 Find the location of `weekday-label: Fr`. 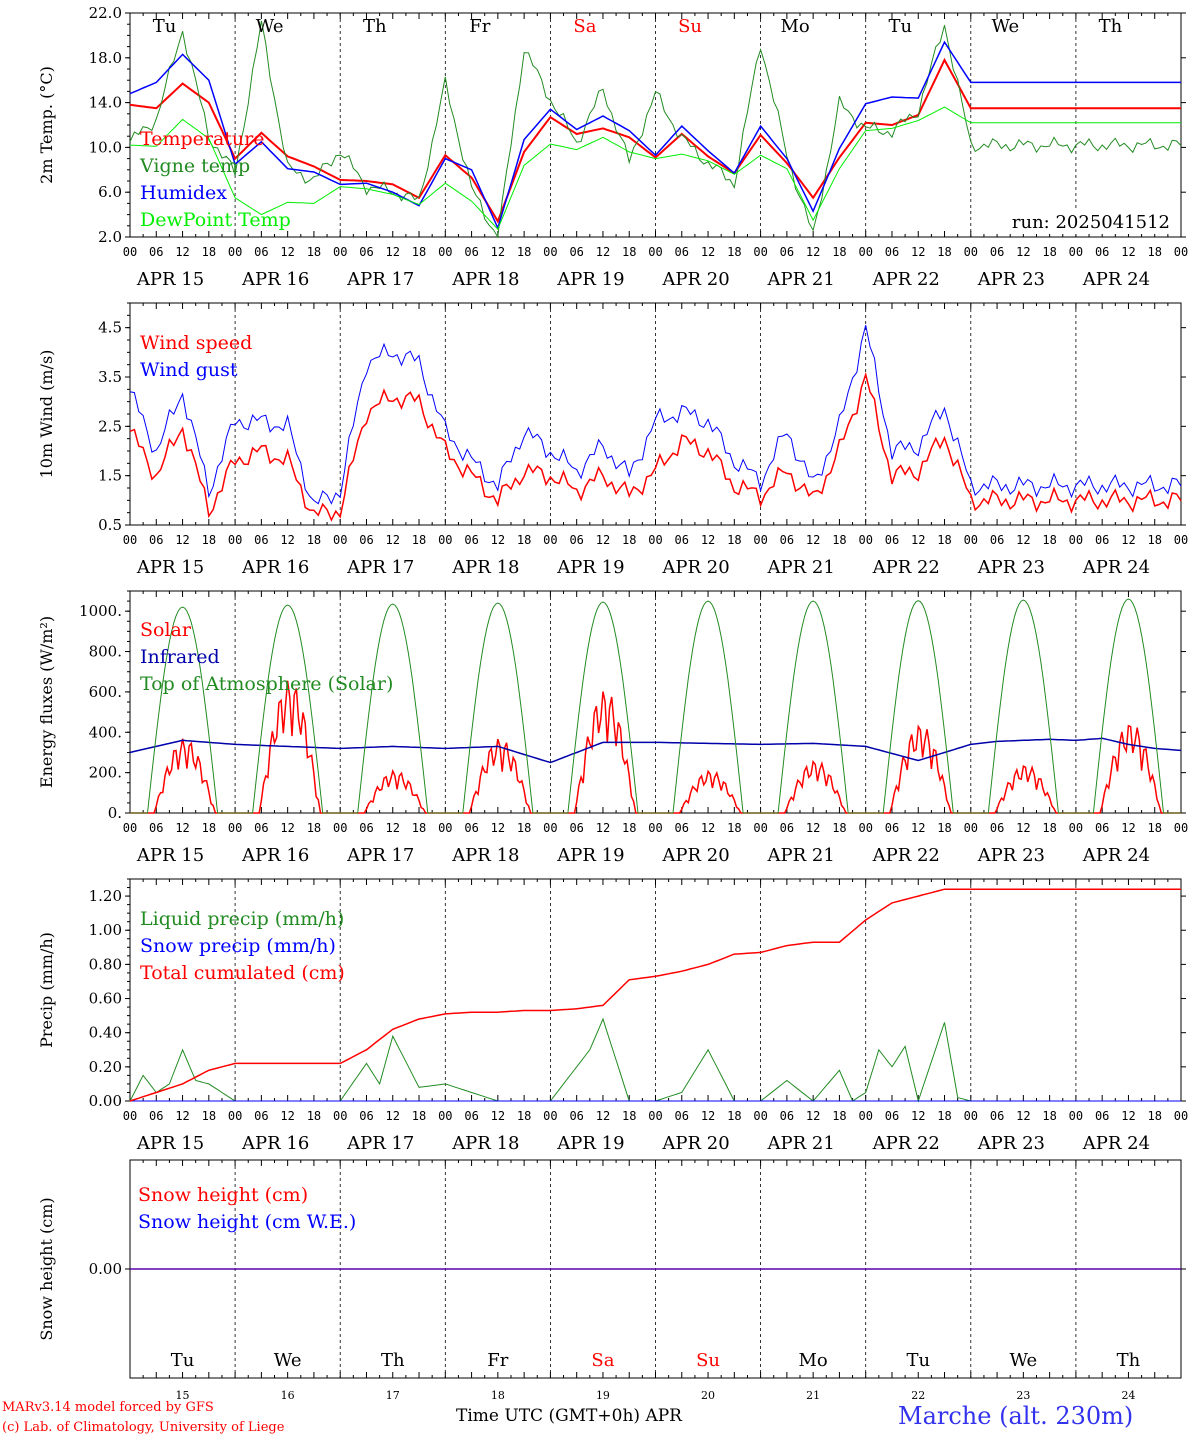

weekday-label: Fr is located at coordinates (479, 26).